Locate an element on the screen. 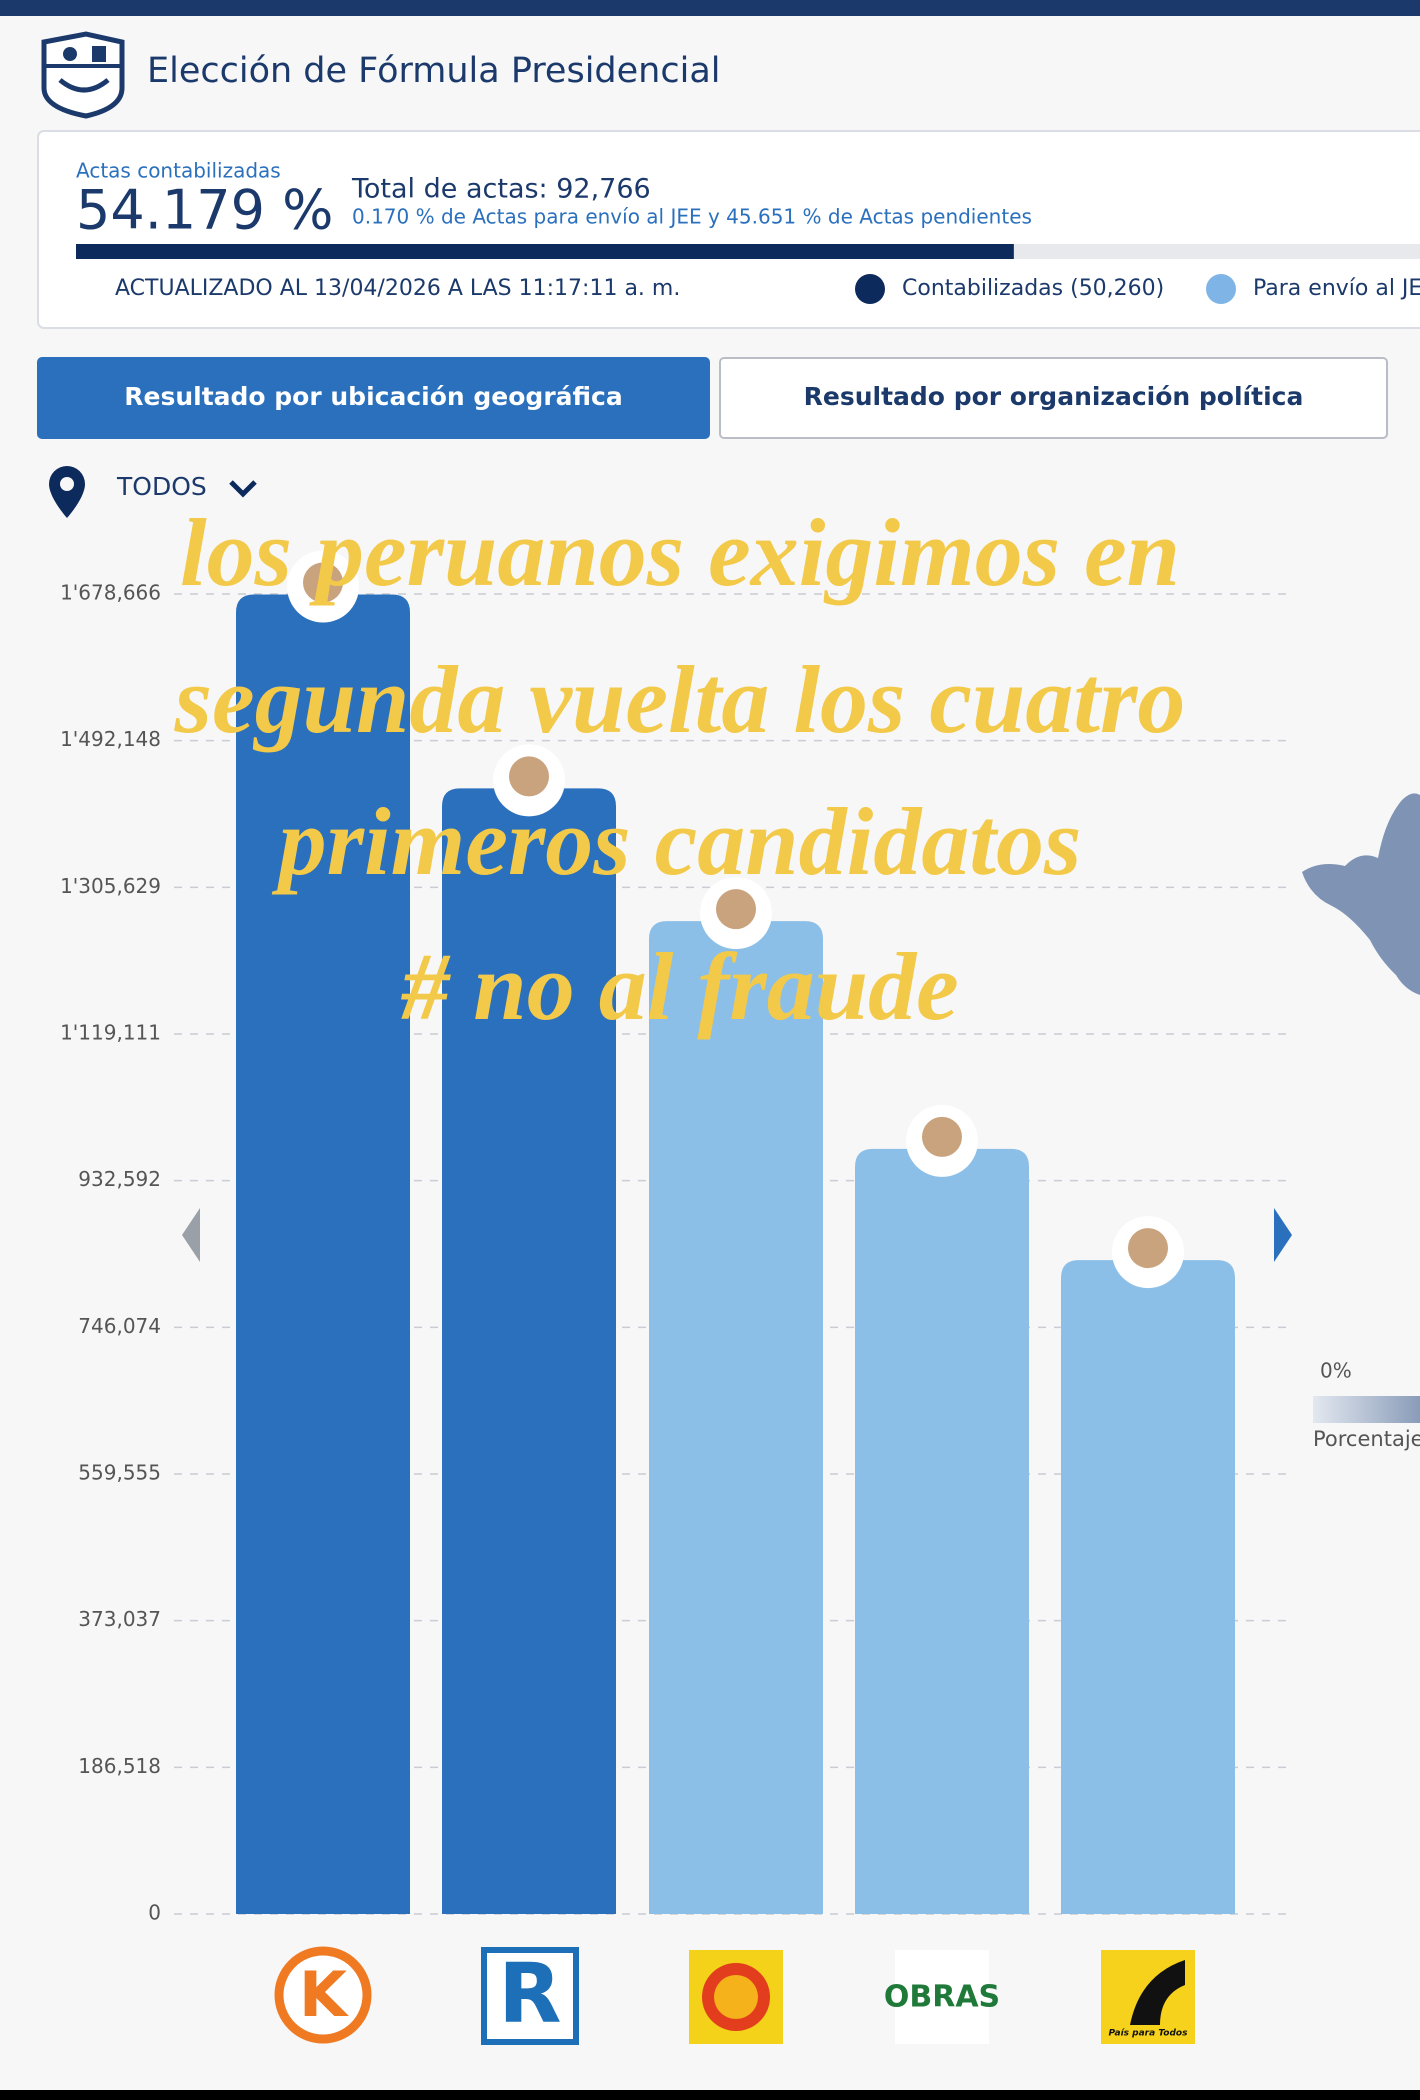  prev-arrow is located at coordinates (191, 1235).